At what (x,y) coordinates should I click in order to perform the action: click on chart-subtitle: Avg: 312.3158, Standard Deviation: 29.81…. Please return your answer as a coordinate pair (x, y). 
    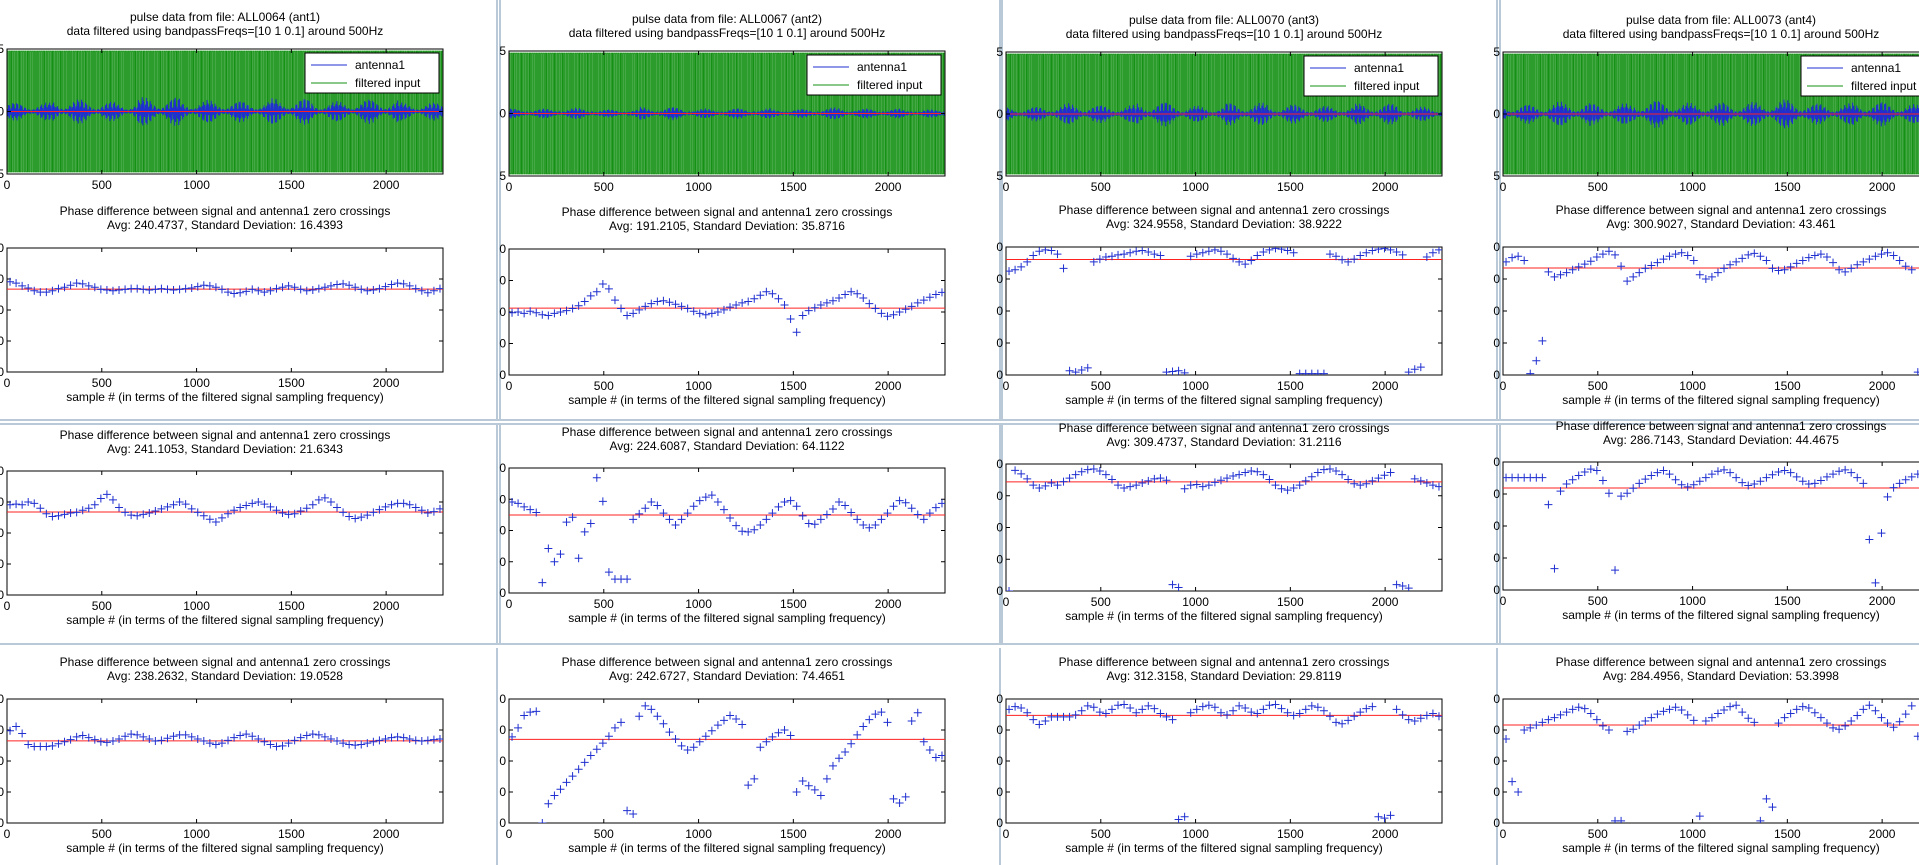
    Looking at the image, I should click on (1223, 676).